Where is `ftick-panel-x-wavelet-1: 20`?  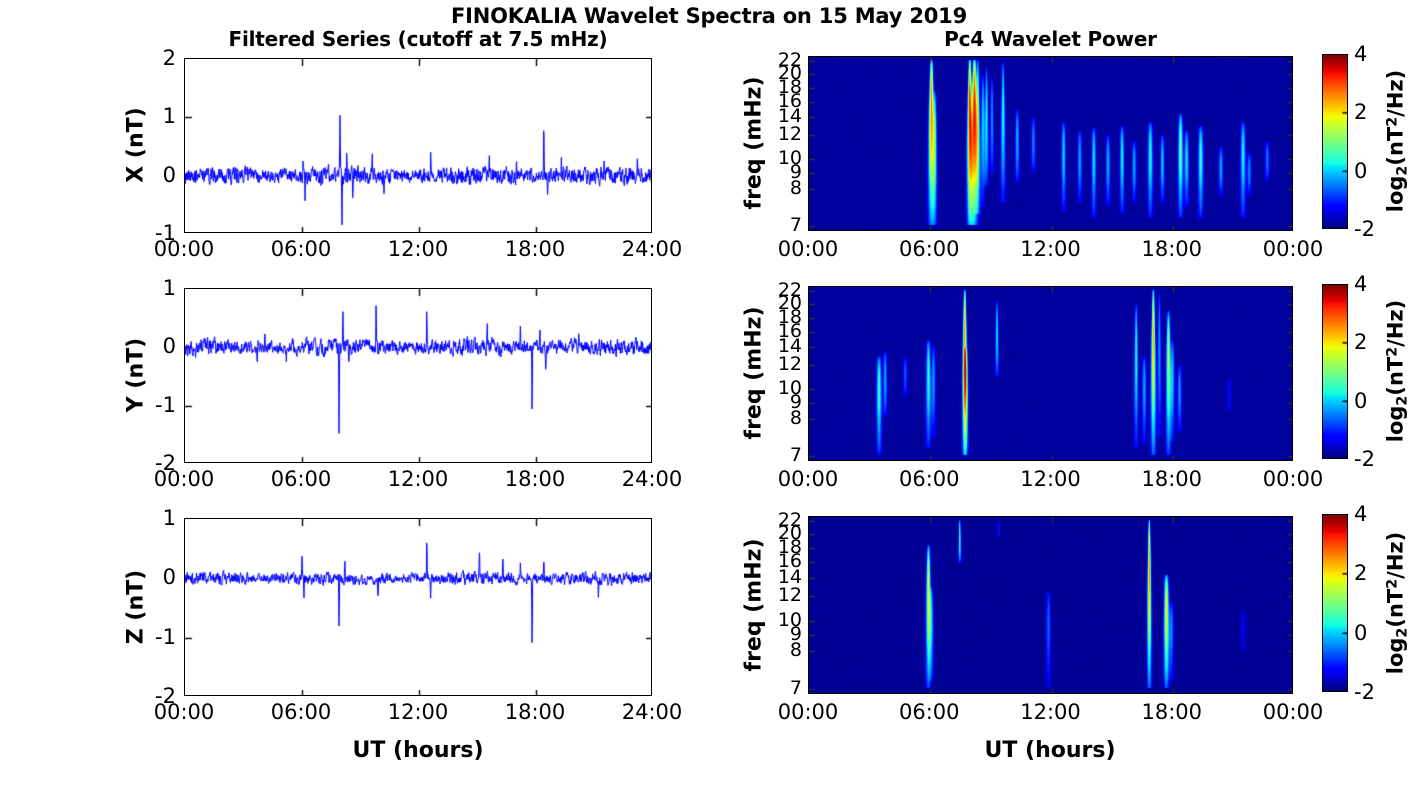
ftick-panel-x-wavelet-1: 20 is located at coordinates (789, 72).